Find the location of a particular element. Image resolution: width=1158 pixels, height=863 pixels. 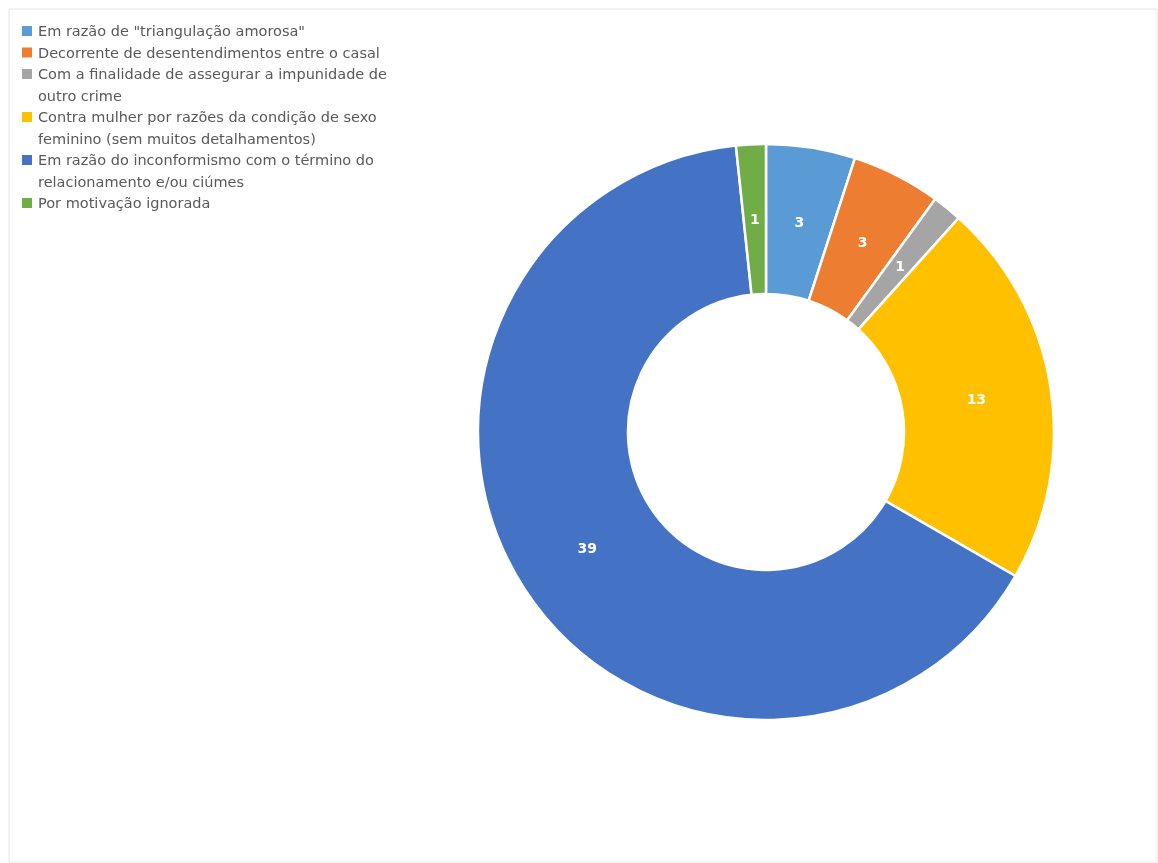

legend-label: Contra mulher por razões da condição de sexo feminino (sem muitos detalhamentos) is located at coordinates (207, 128).